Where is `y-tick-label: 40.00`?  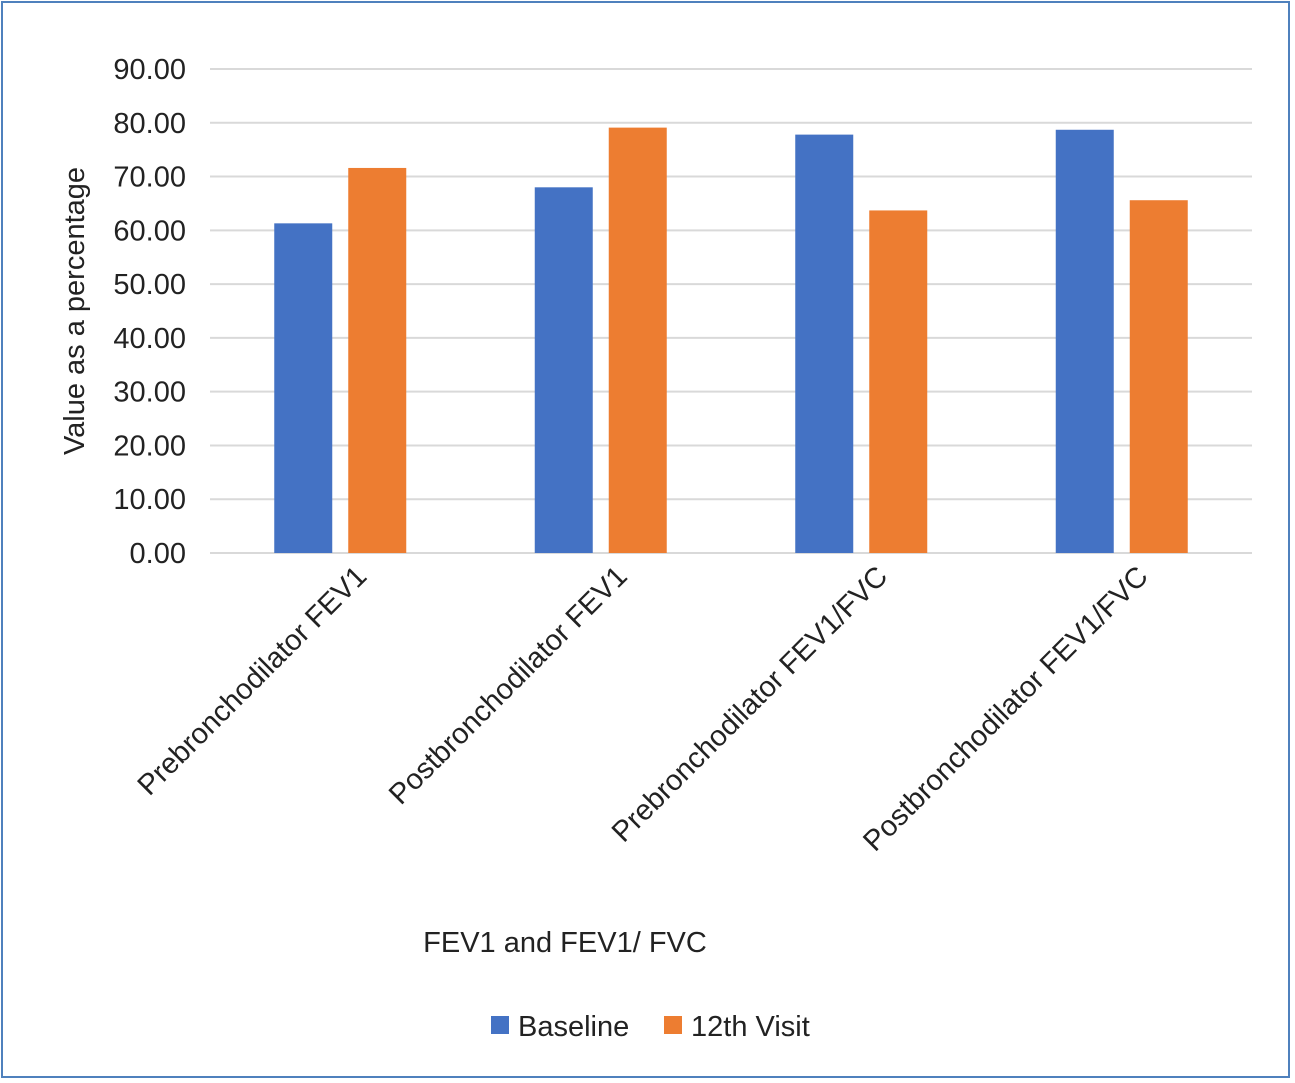
y-tick-label: 40.00 is located at coordinates (149, 339).